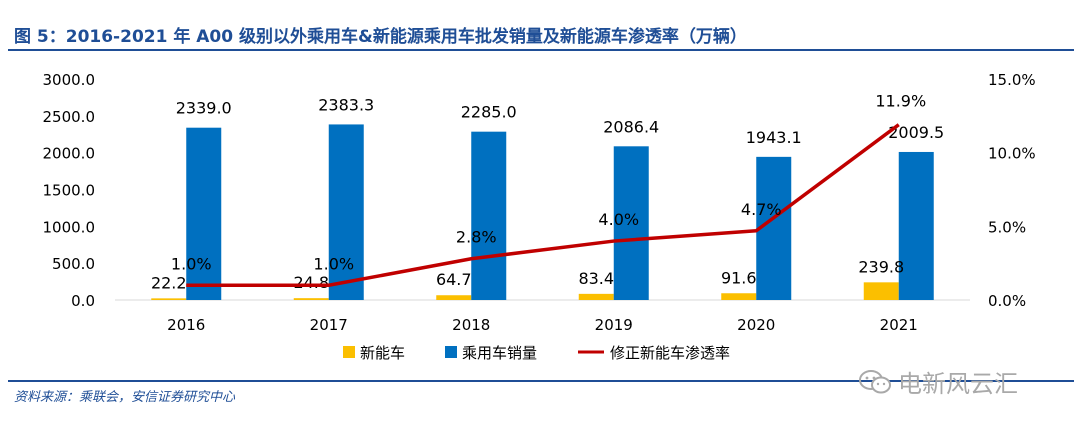 The height and width of the screenshot is (427, 1080). What do you see at coordinates (1012, 80) in the screenshot?
I see `y-right-tick-label: 15.0%` at bounding box center [1012, 80].